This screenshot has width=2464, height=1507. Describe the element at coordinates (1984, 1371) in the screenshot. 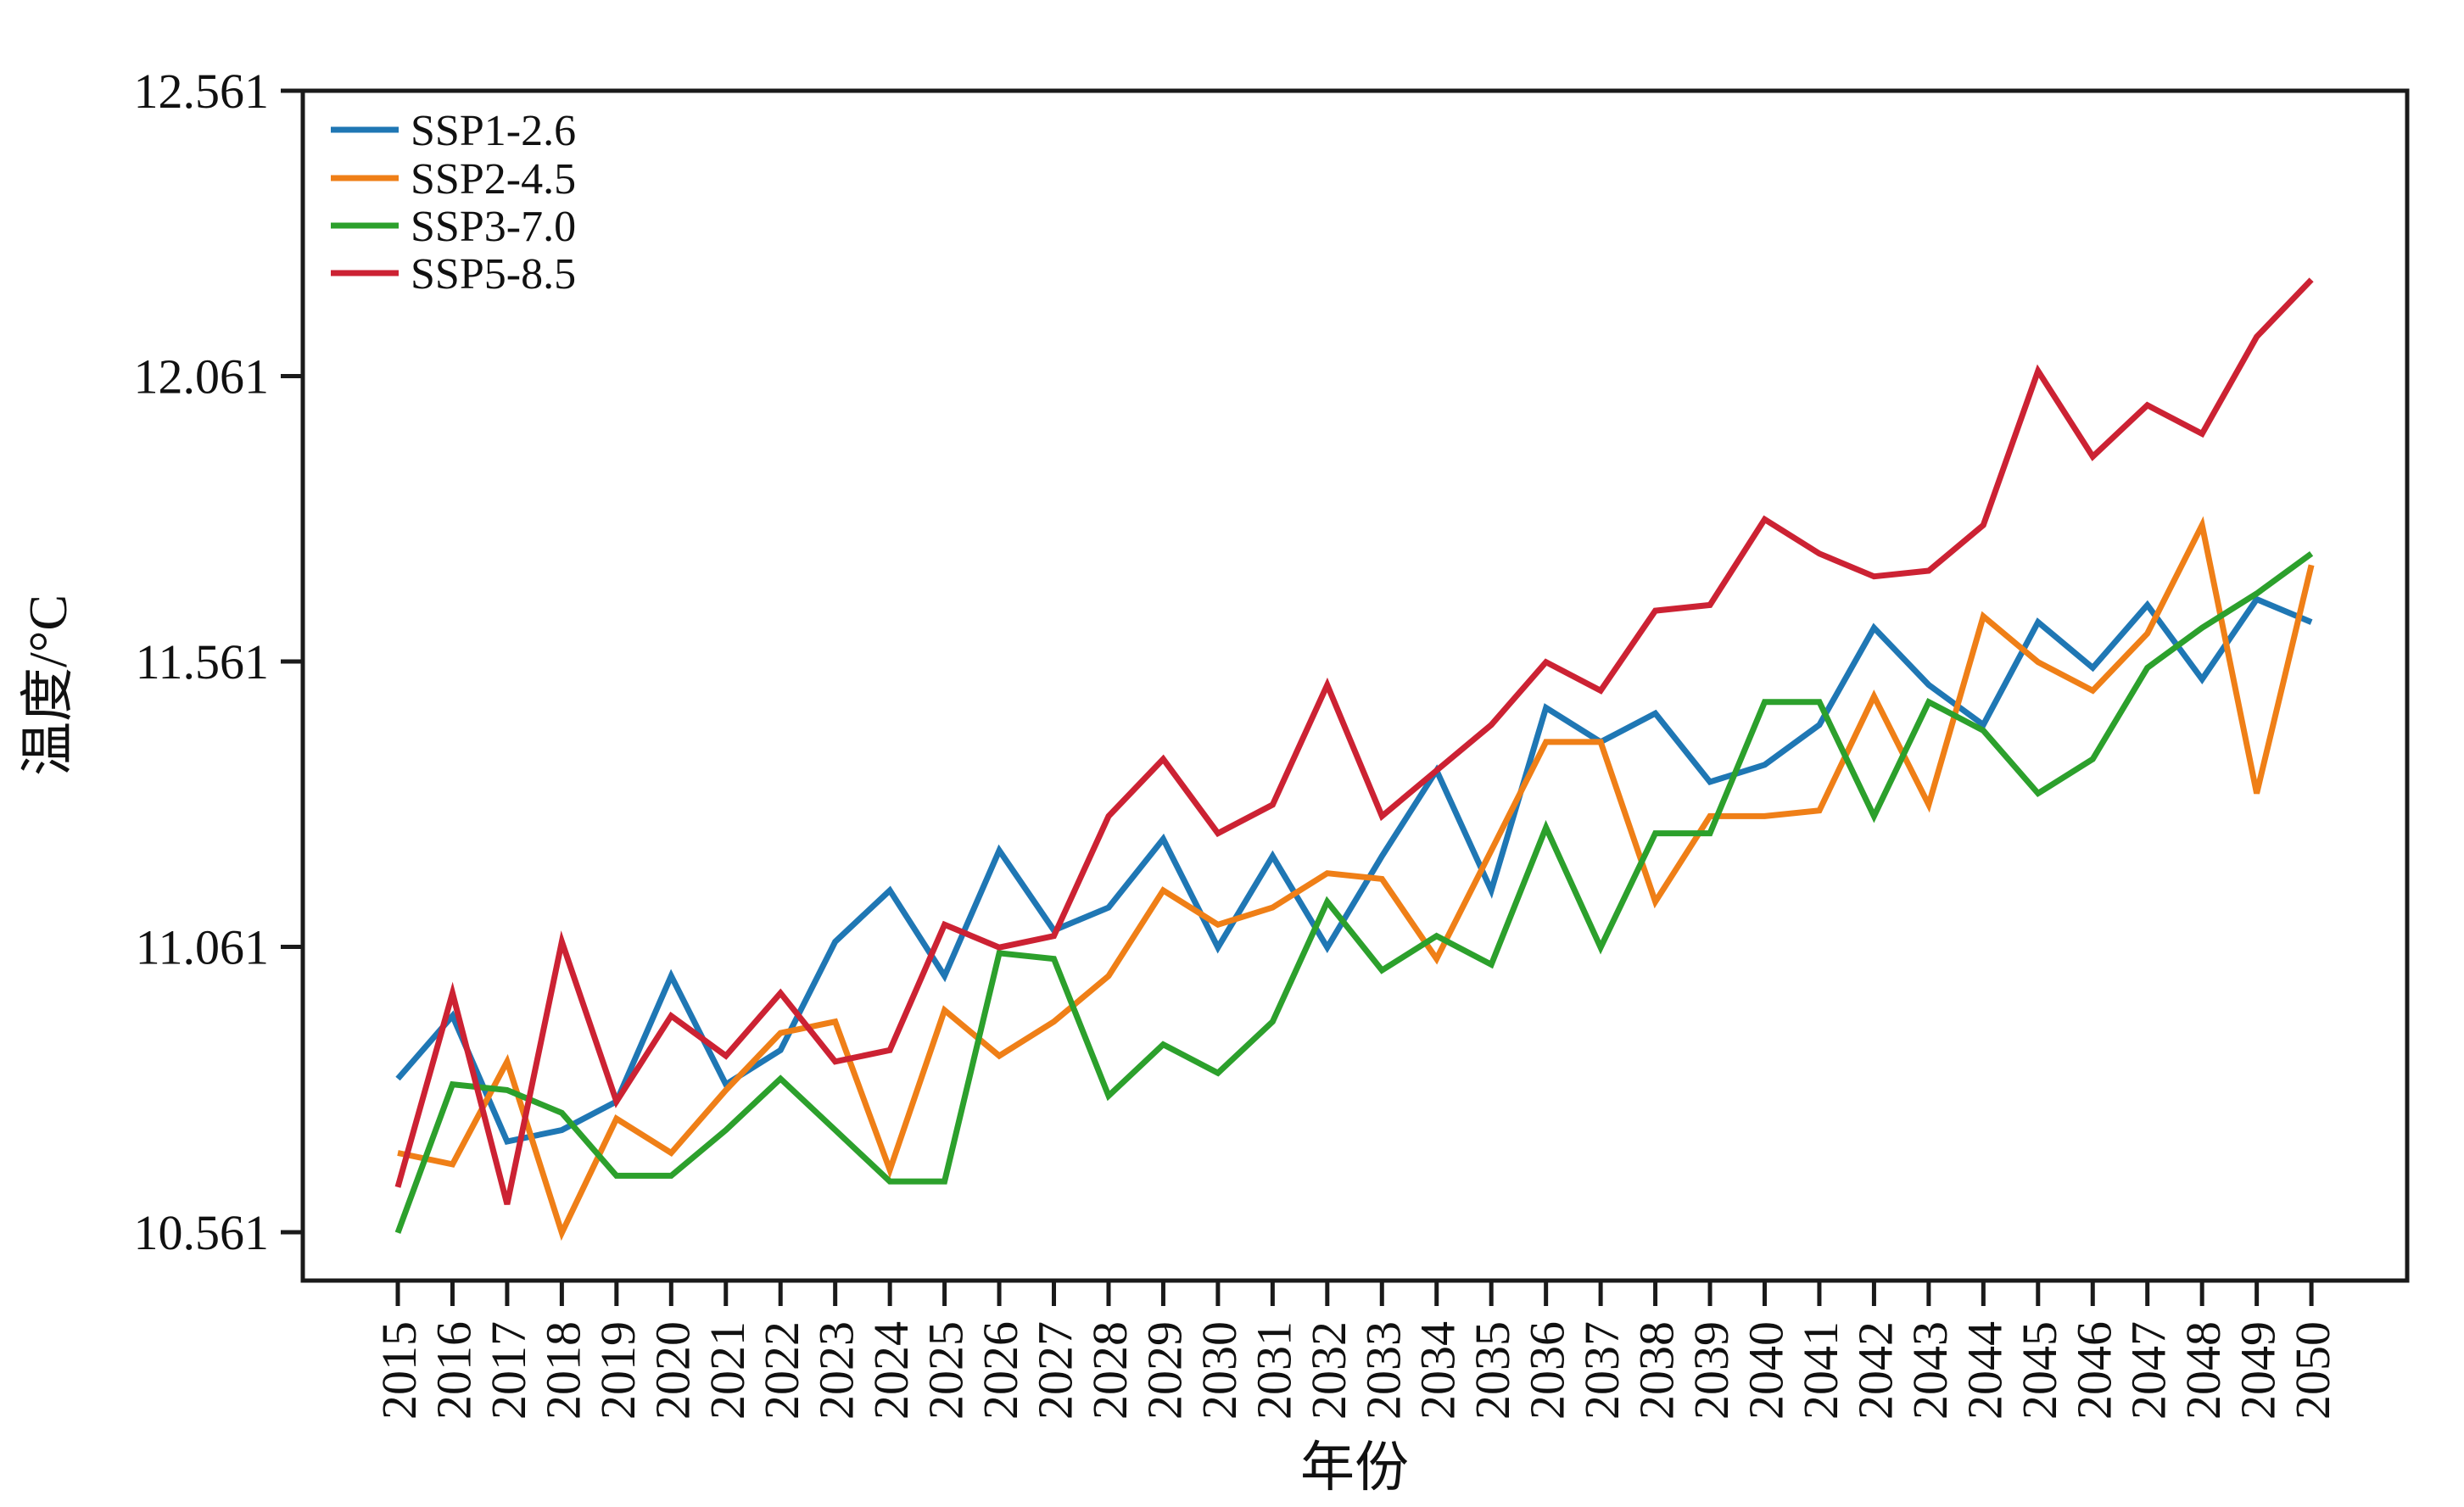

I see `x-tick-label: 2044` at that location.